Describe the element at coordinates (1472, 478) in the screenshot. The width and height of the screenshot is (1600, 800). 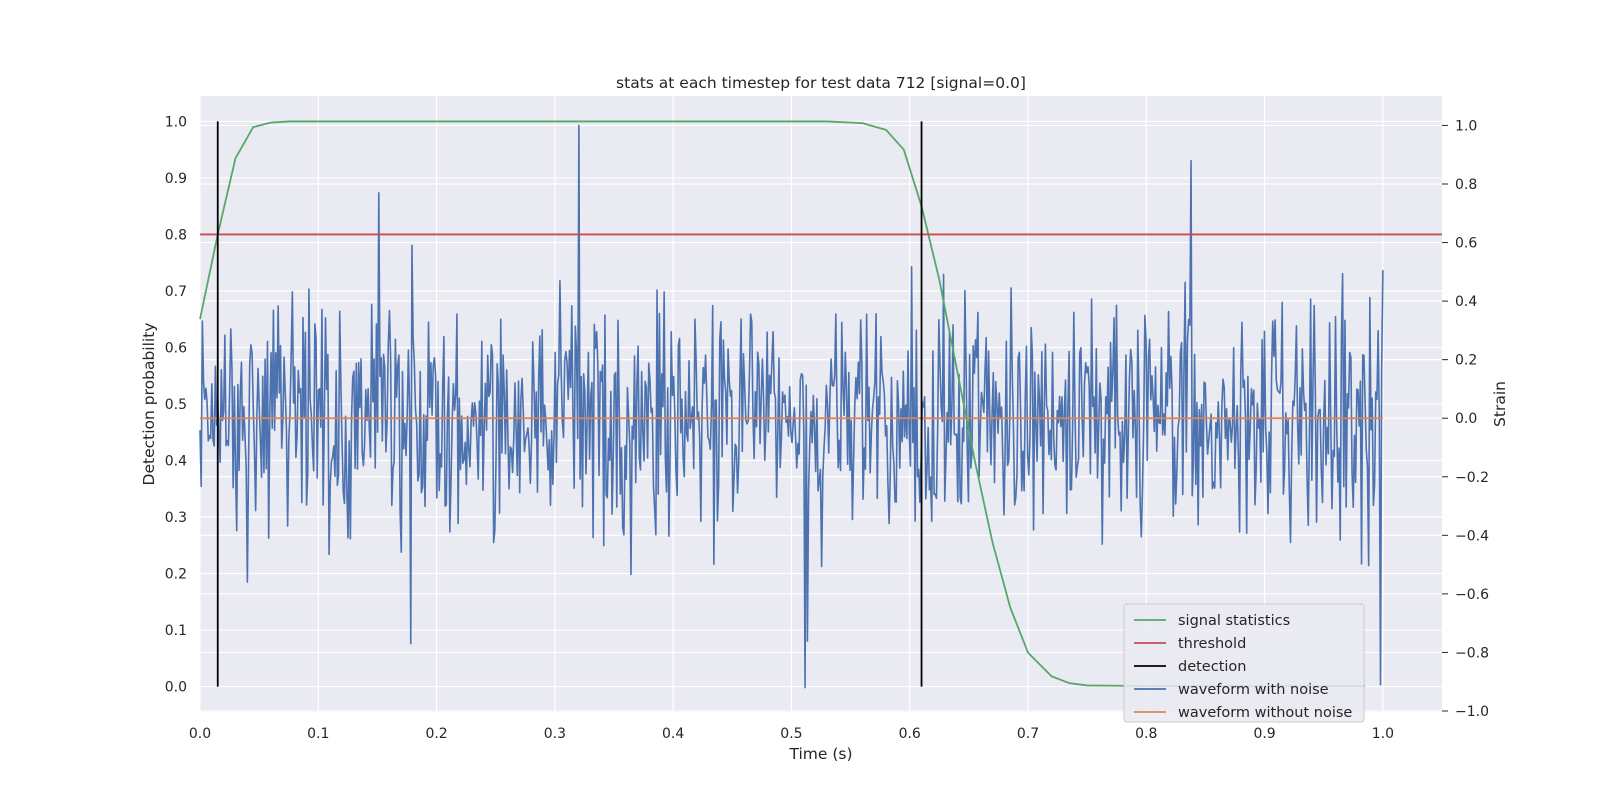
I see `y-right-tick-label: −0.2` at that location.